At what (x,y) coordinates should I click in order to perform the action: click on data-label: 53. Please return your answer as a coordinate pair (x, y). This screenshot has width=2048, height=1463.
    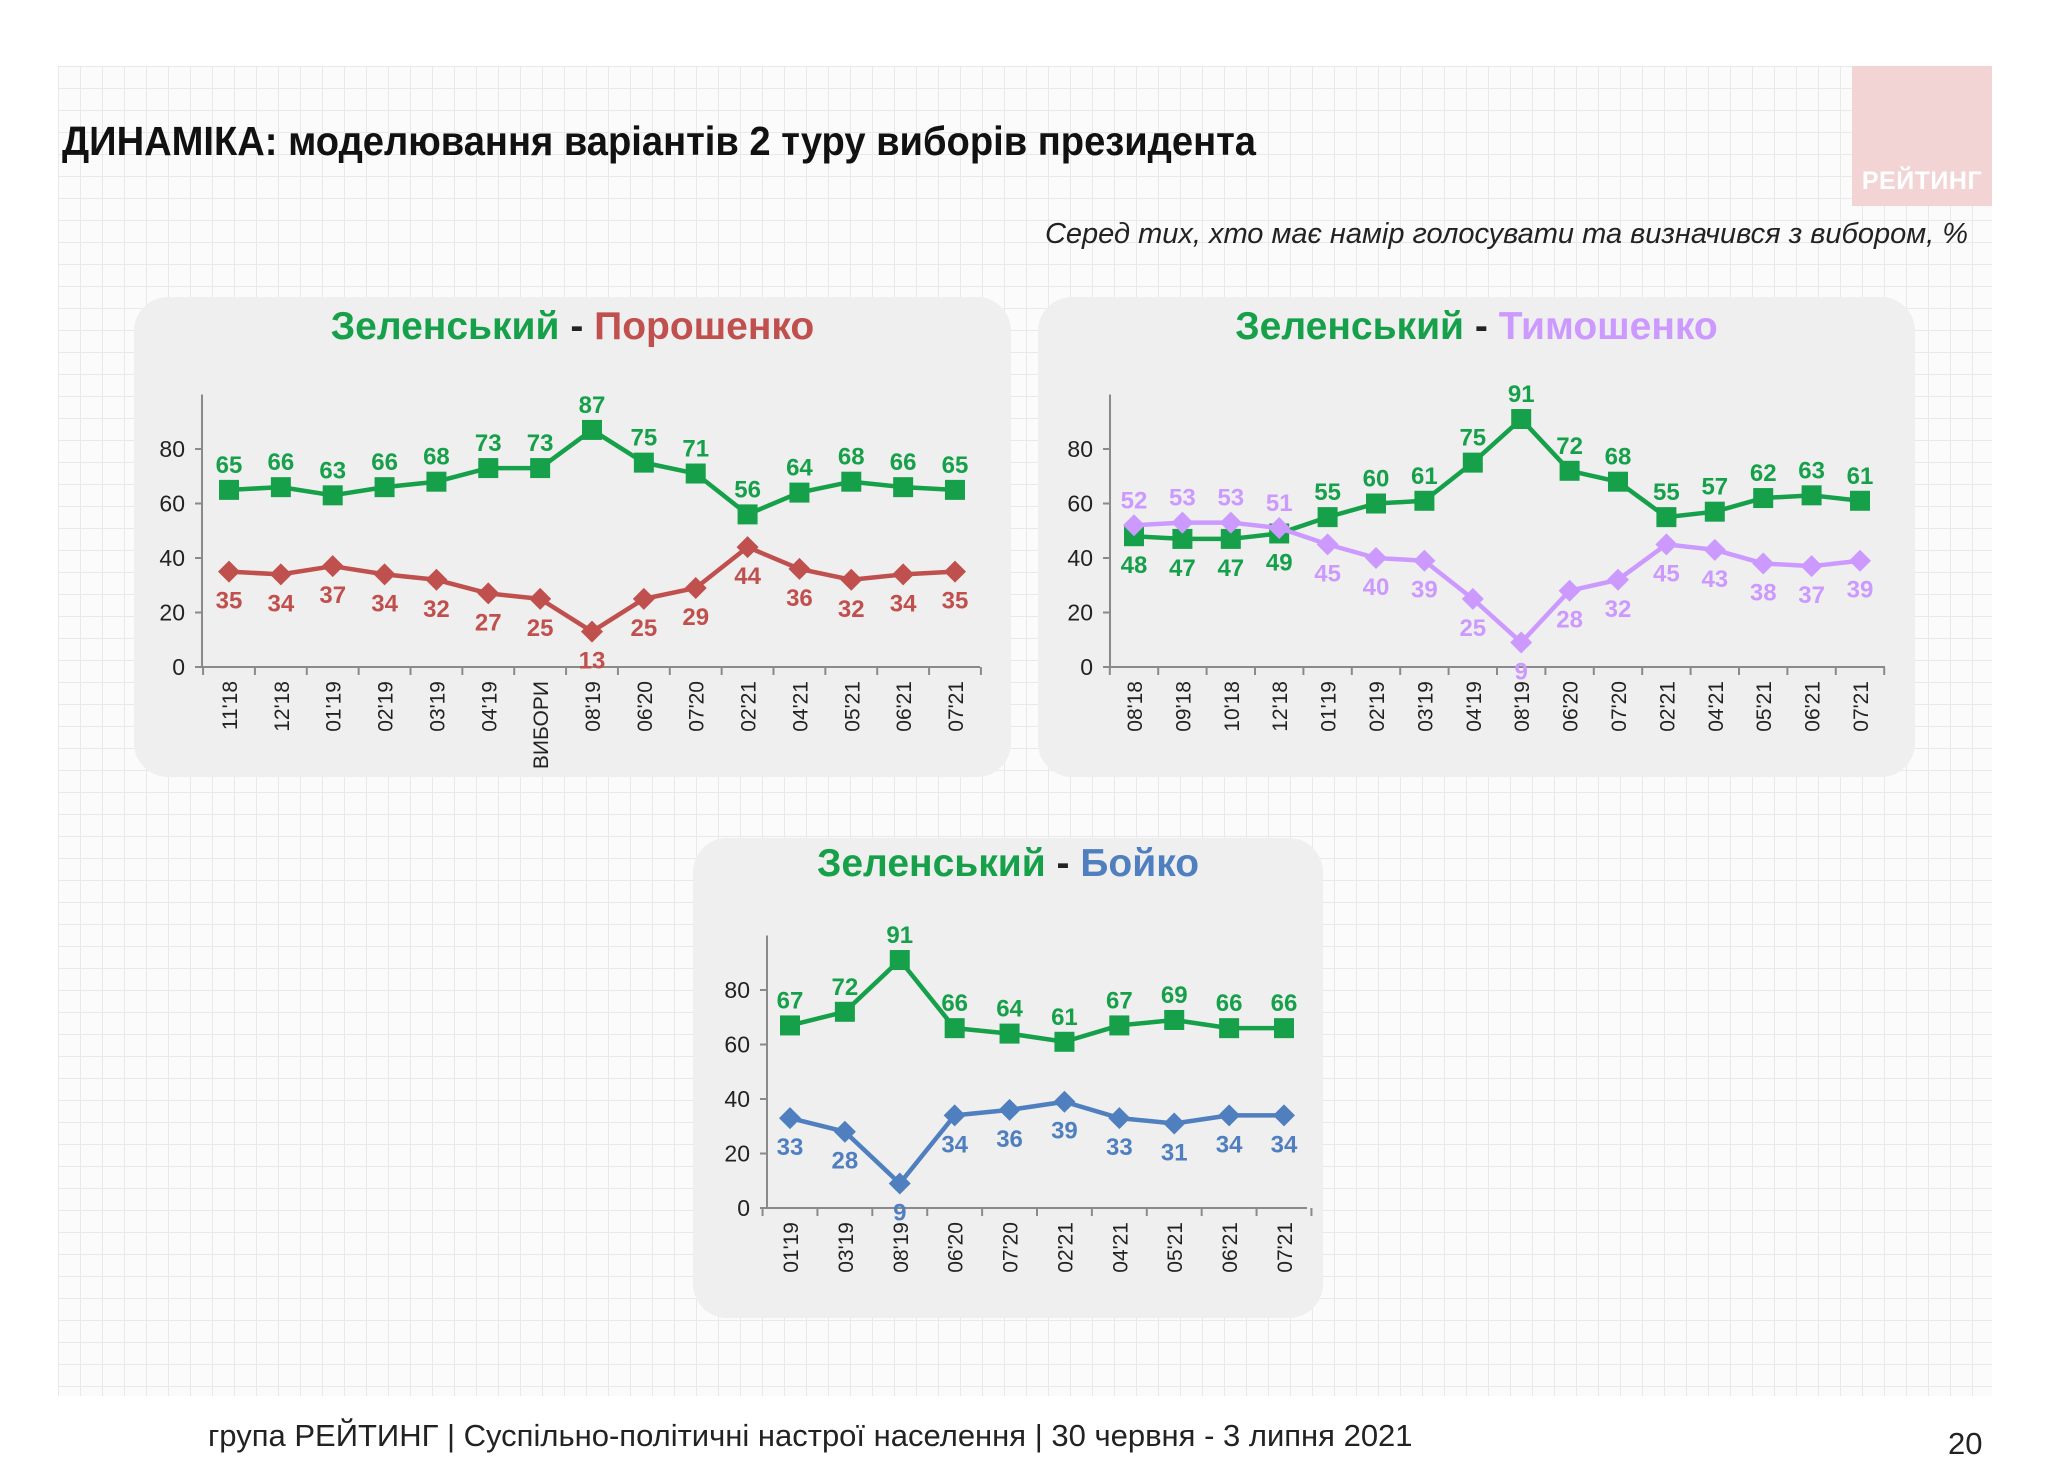
    Looking at the image, I should click on (1230, 498).